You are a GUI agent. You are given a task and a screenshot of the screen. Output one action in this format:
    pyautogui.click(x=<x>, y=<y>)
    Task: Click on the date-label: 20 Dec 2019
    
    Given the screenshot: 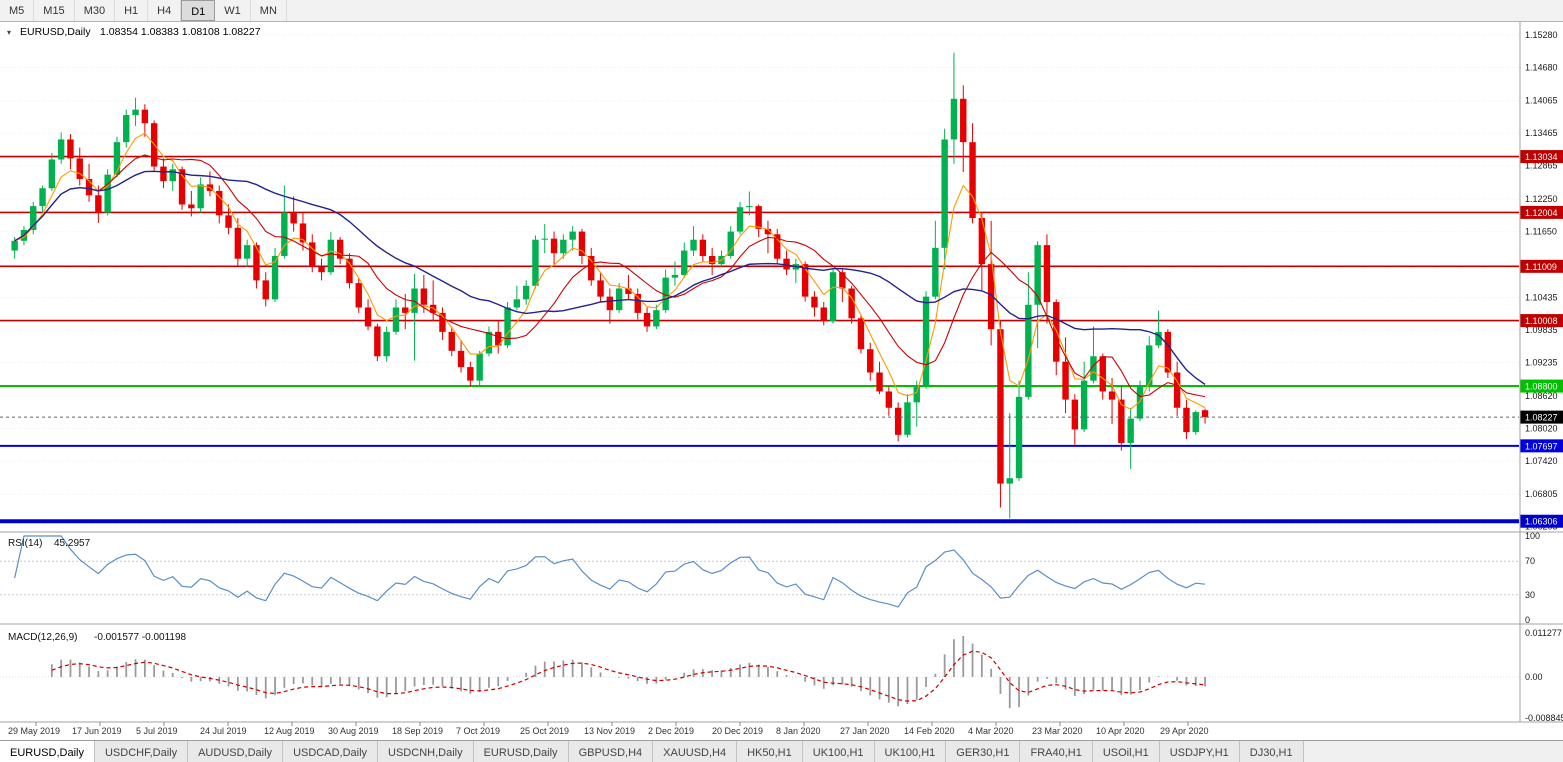 What is the action you would take?
    pyautogui.click(x=737, y=731)
    